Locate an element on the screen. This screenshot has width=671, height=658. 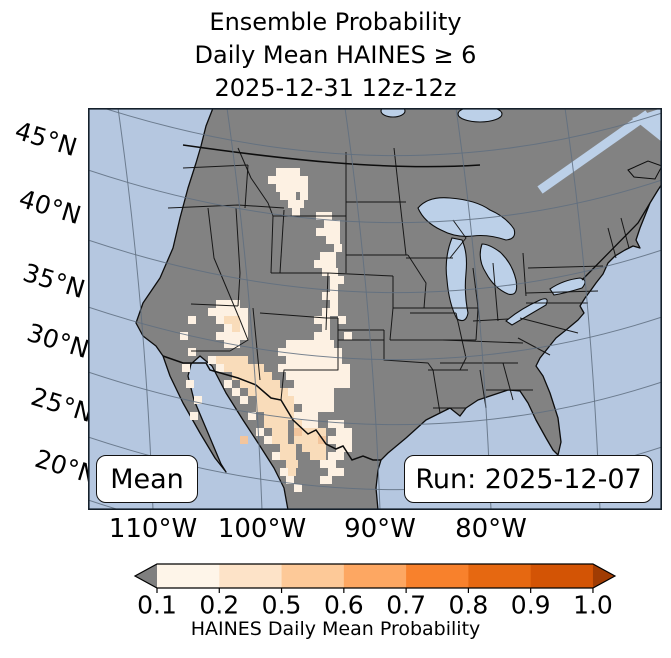
colorbar is located at coordinates (375, 578).